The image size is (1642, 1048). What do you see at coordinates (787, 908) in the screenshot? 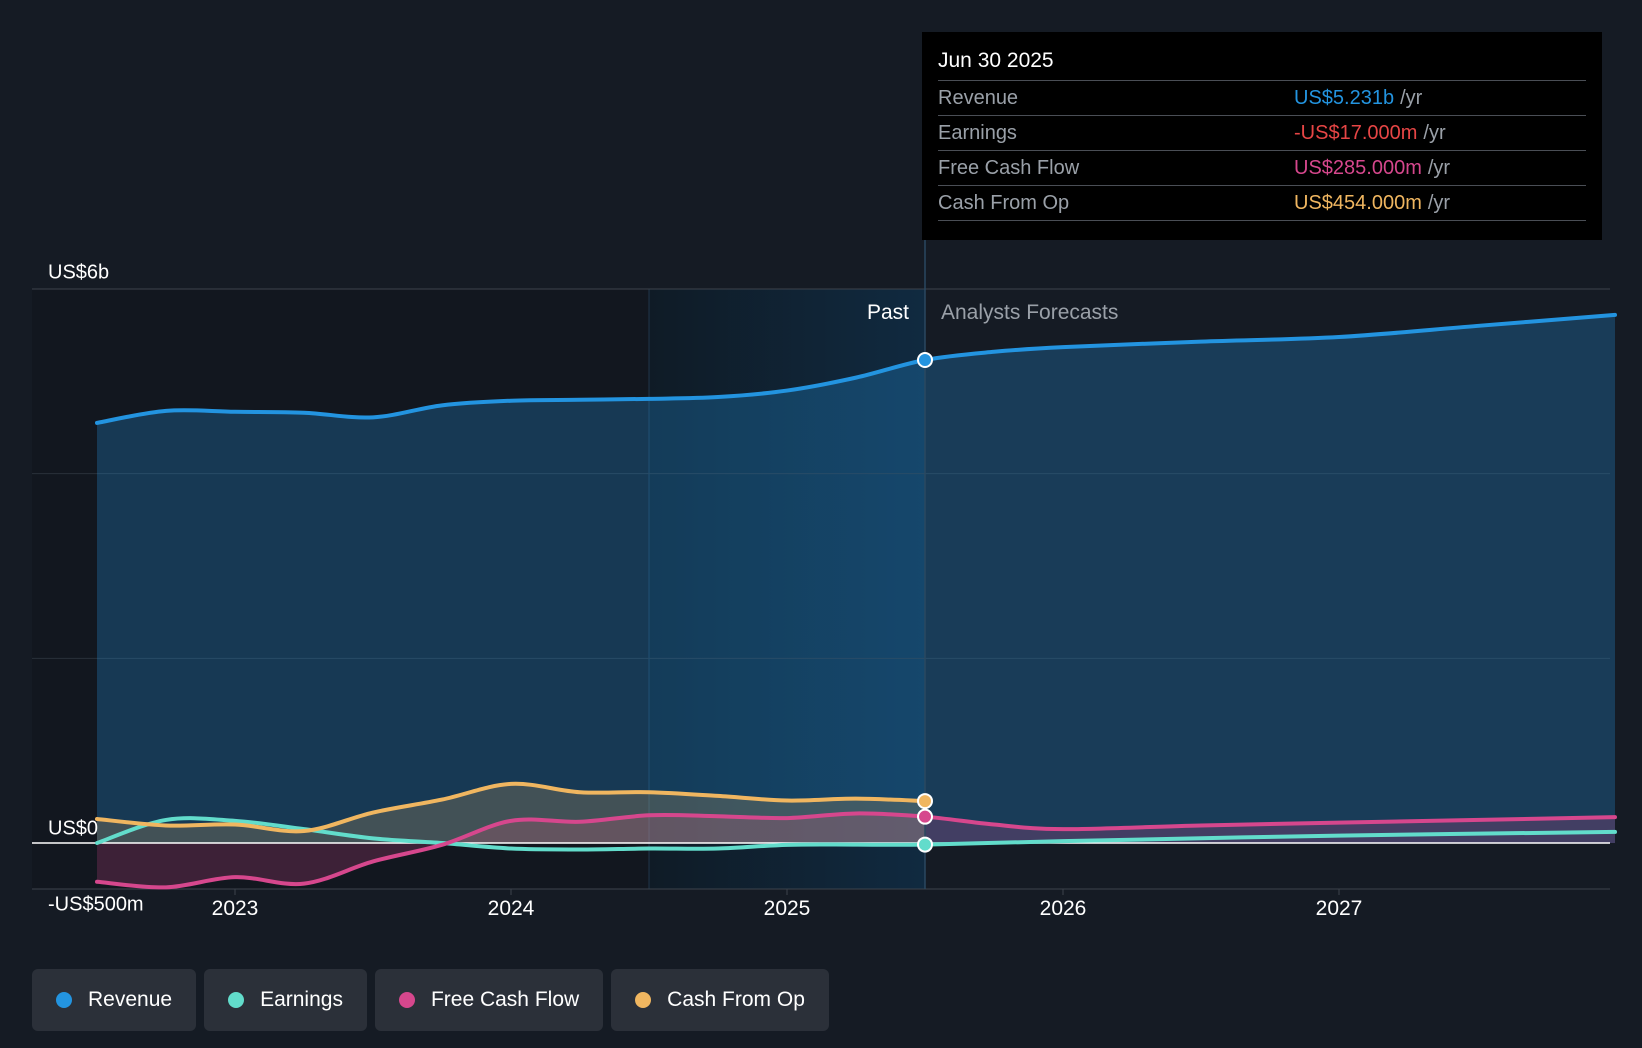
I see `x-tick-label: 2025` at bounding box center [787, 908].